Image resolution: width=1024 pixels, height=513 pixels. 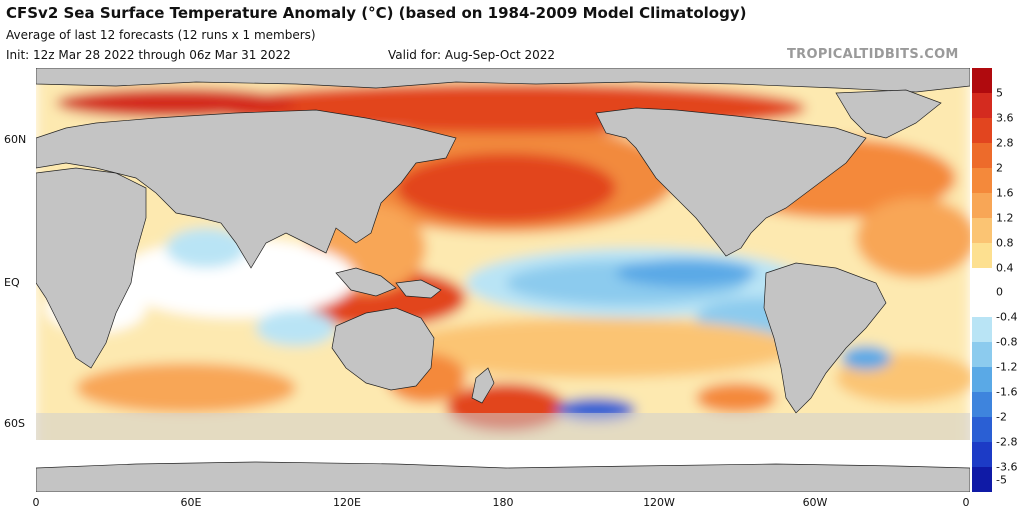 I want to click on colorbar-label: -2, so click(x=1001, y=417).